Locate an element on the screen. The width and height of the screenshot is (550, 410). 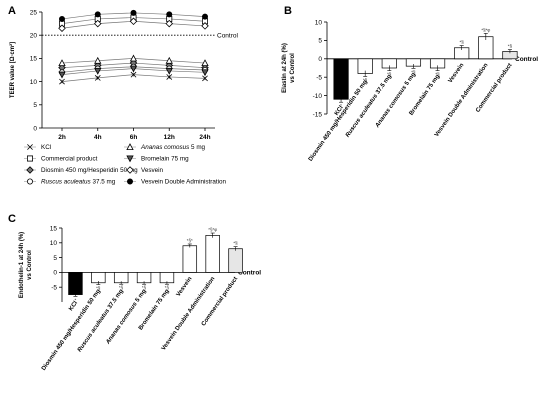
legend-entry: Vesvein Double Administration is located at coordinates (184, 182).